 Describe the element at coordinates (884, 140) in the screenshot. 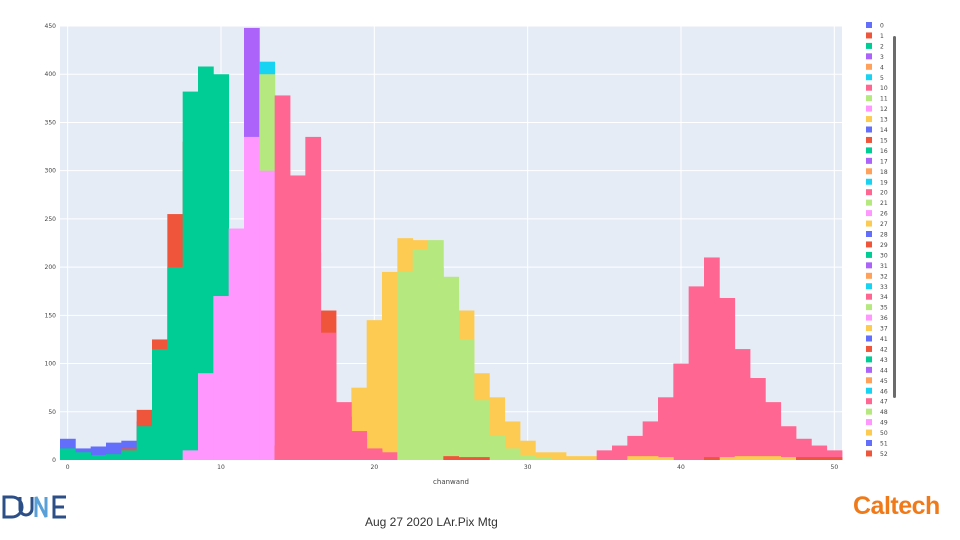

I see `legend-label: 15` at that location.